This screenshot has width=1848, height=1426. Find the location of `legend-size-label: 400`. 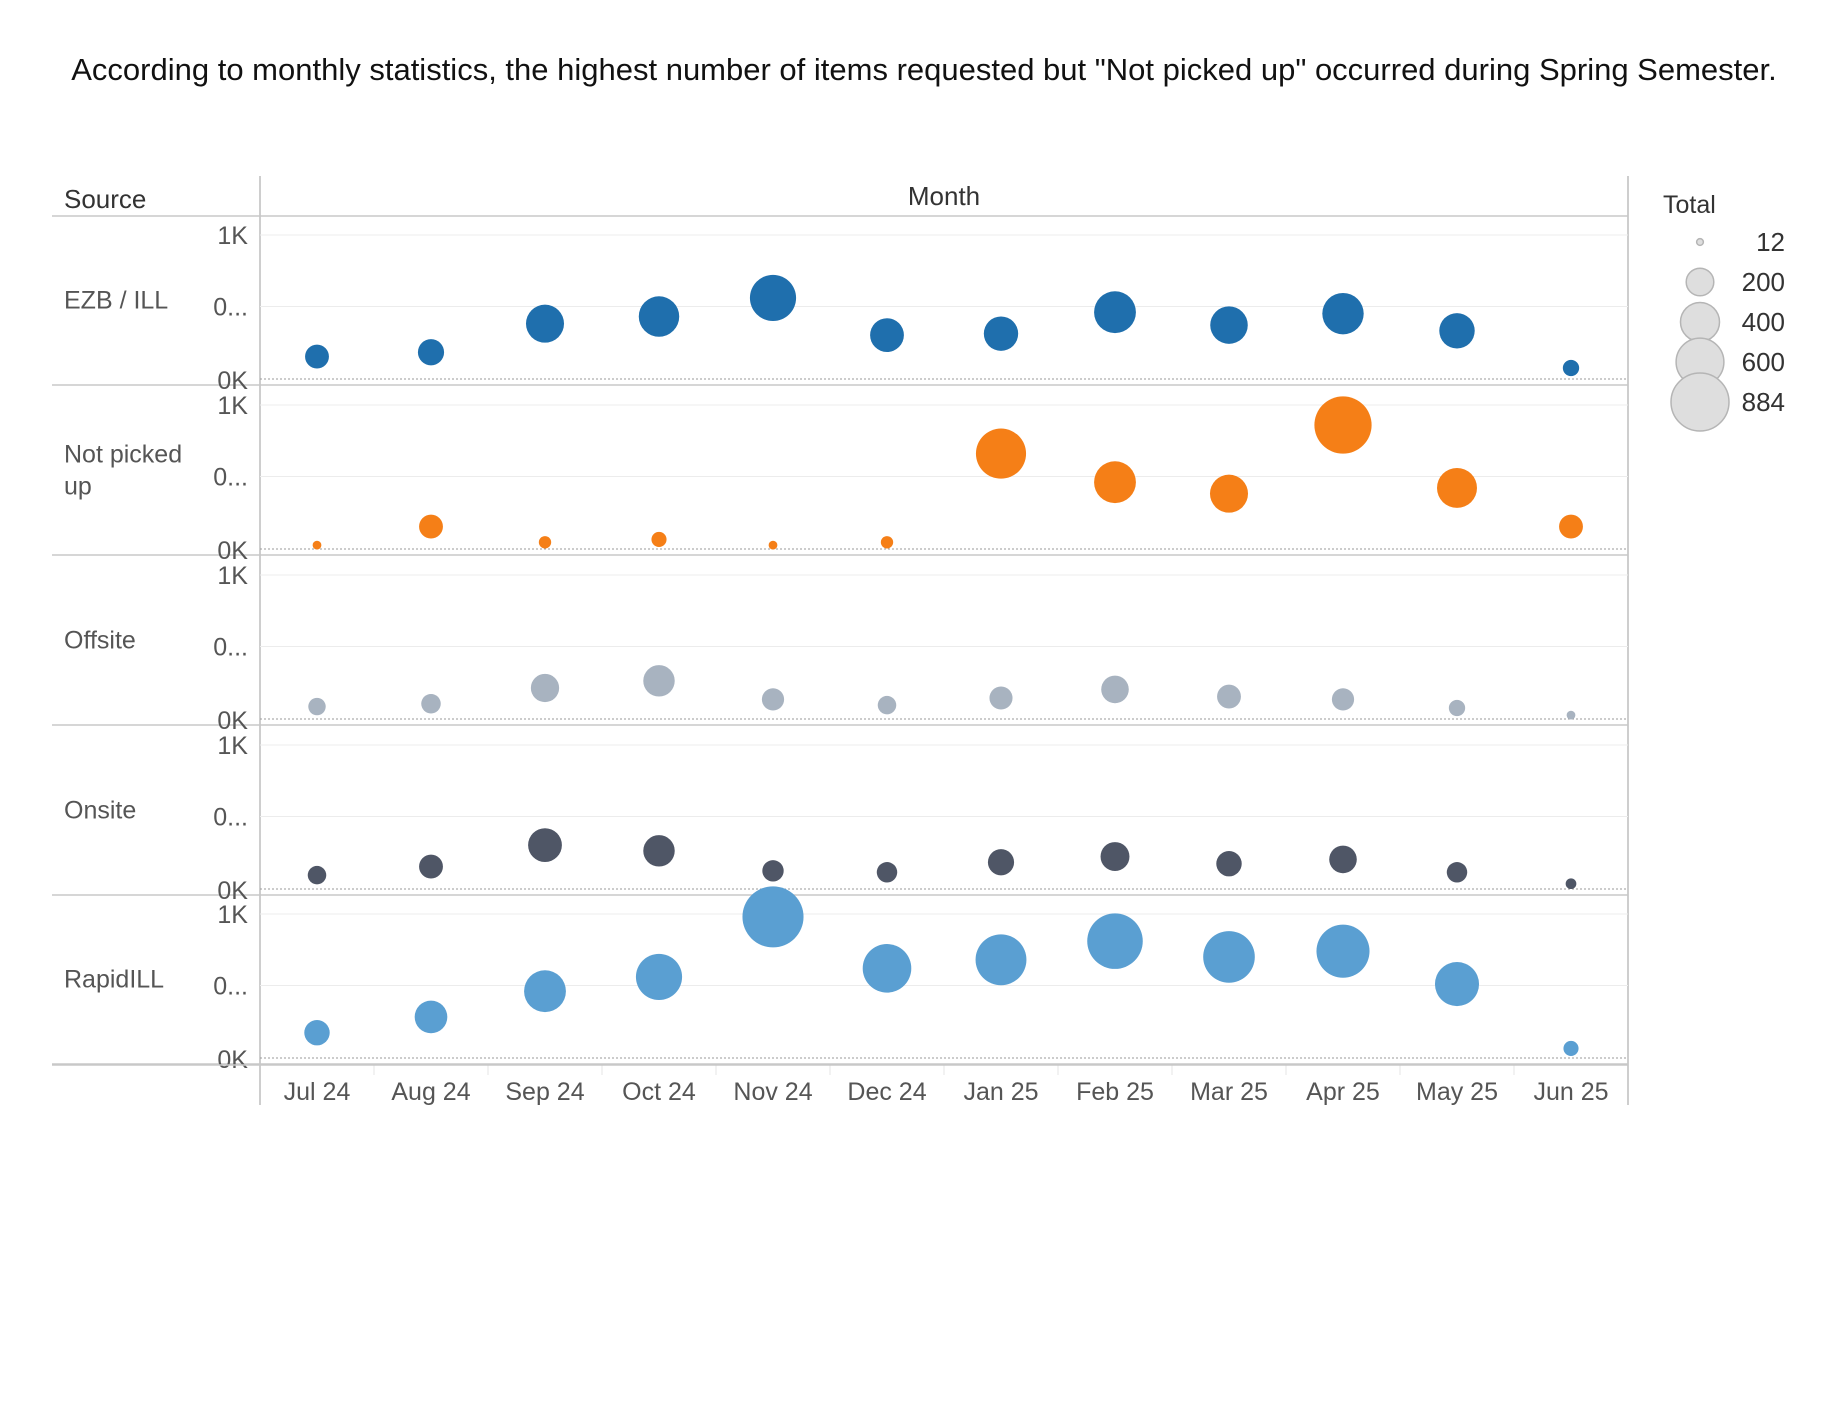

legend-size-label: 400 is located at coordinates (1763, 322).